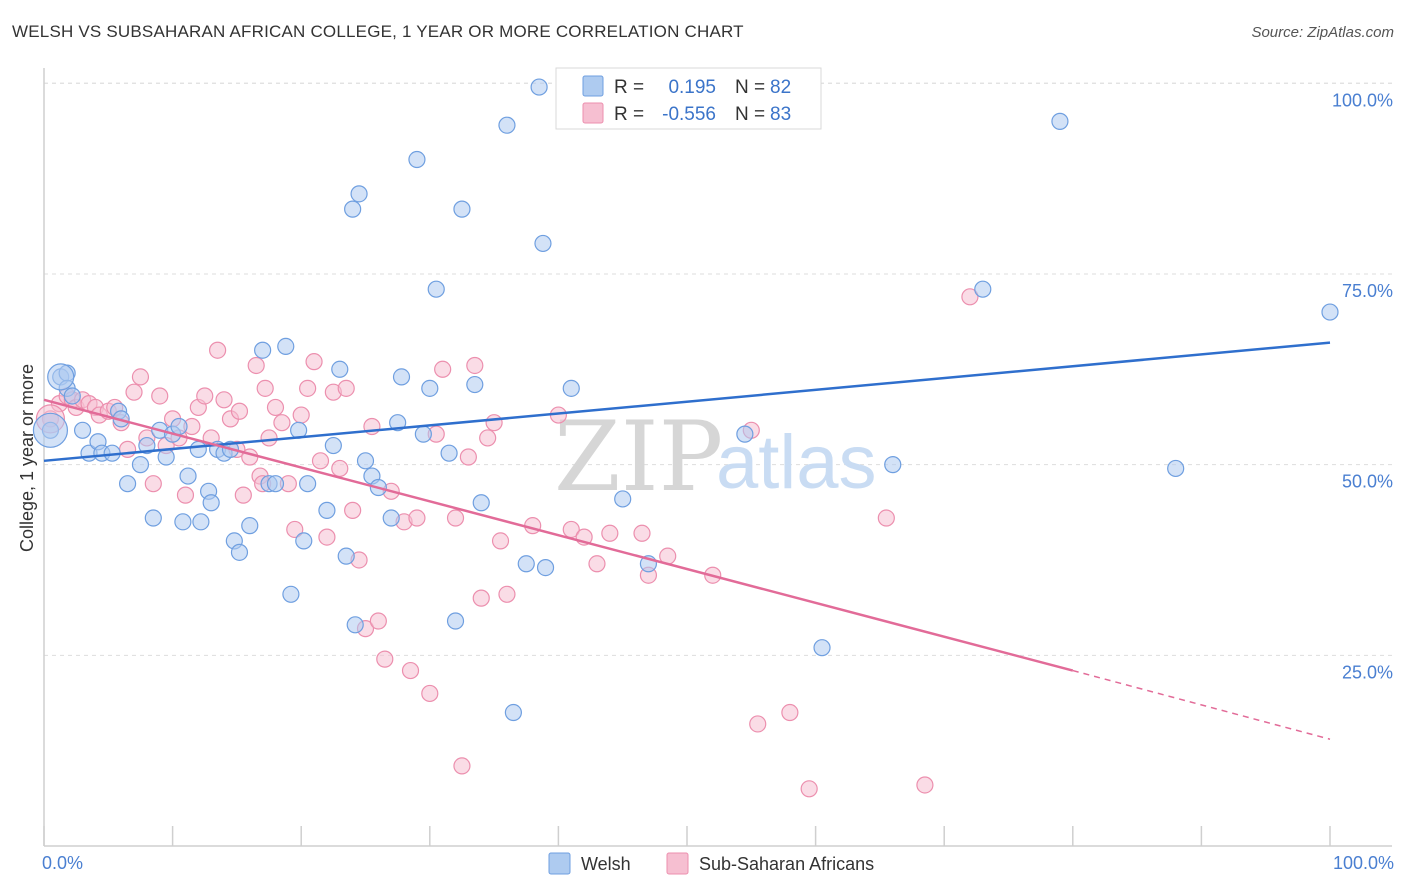  I want to click on source-credit: Source: ZipAtlas.com, so click(1322, 32).